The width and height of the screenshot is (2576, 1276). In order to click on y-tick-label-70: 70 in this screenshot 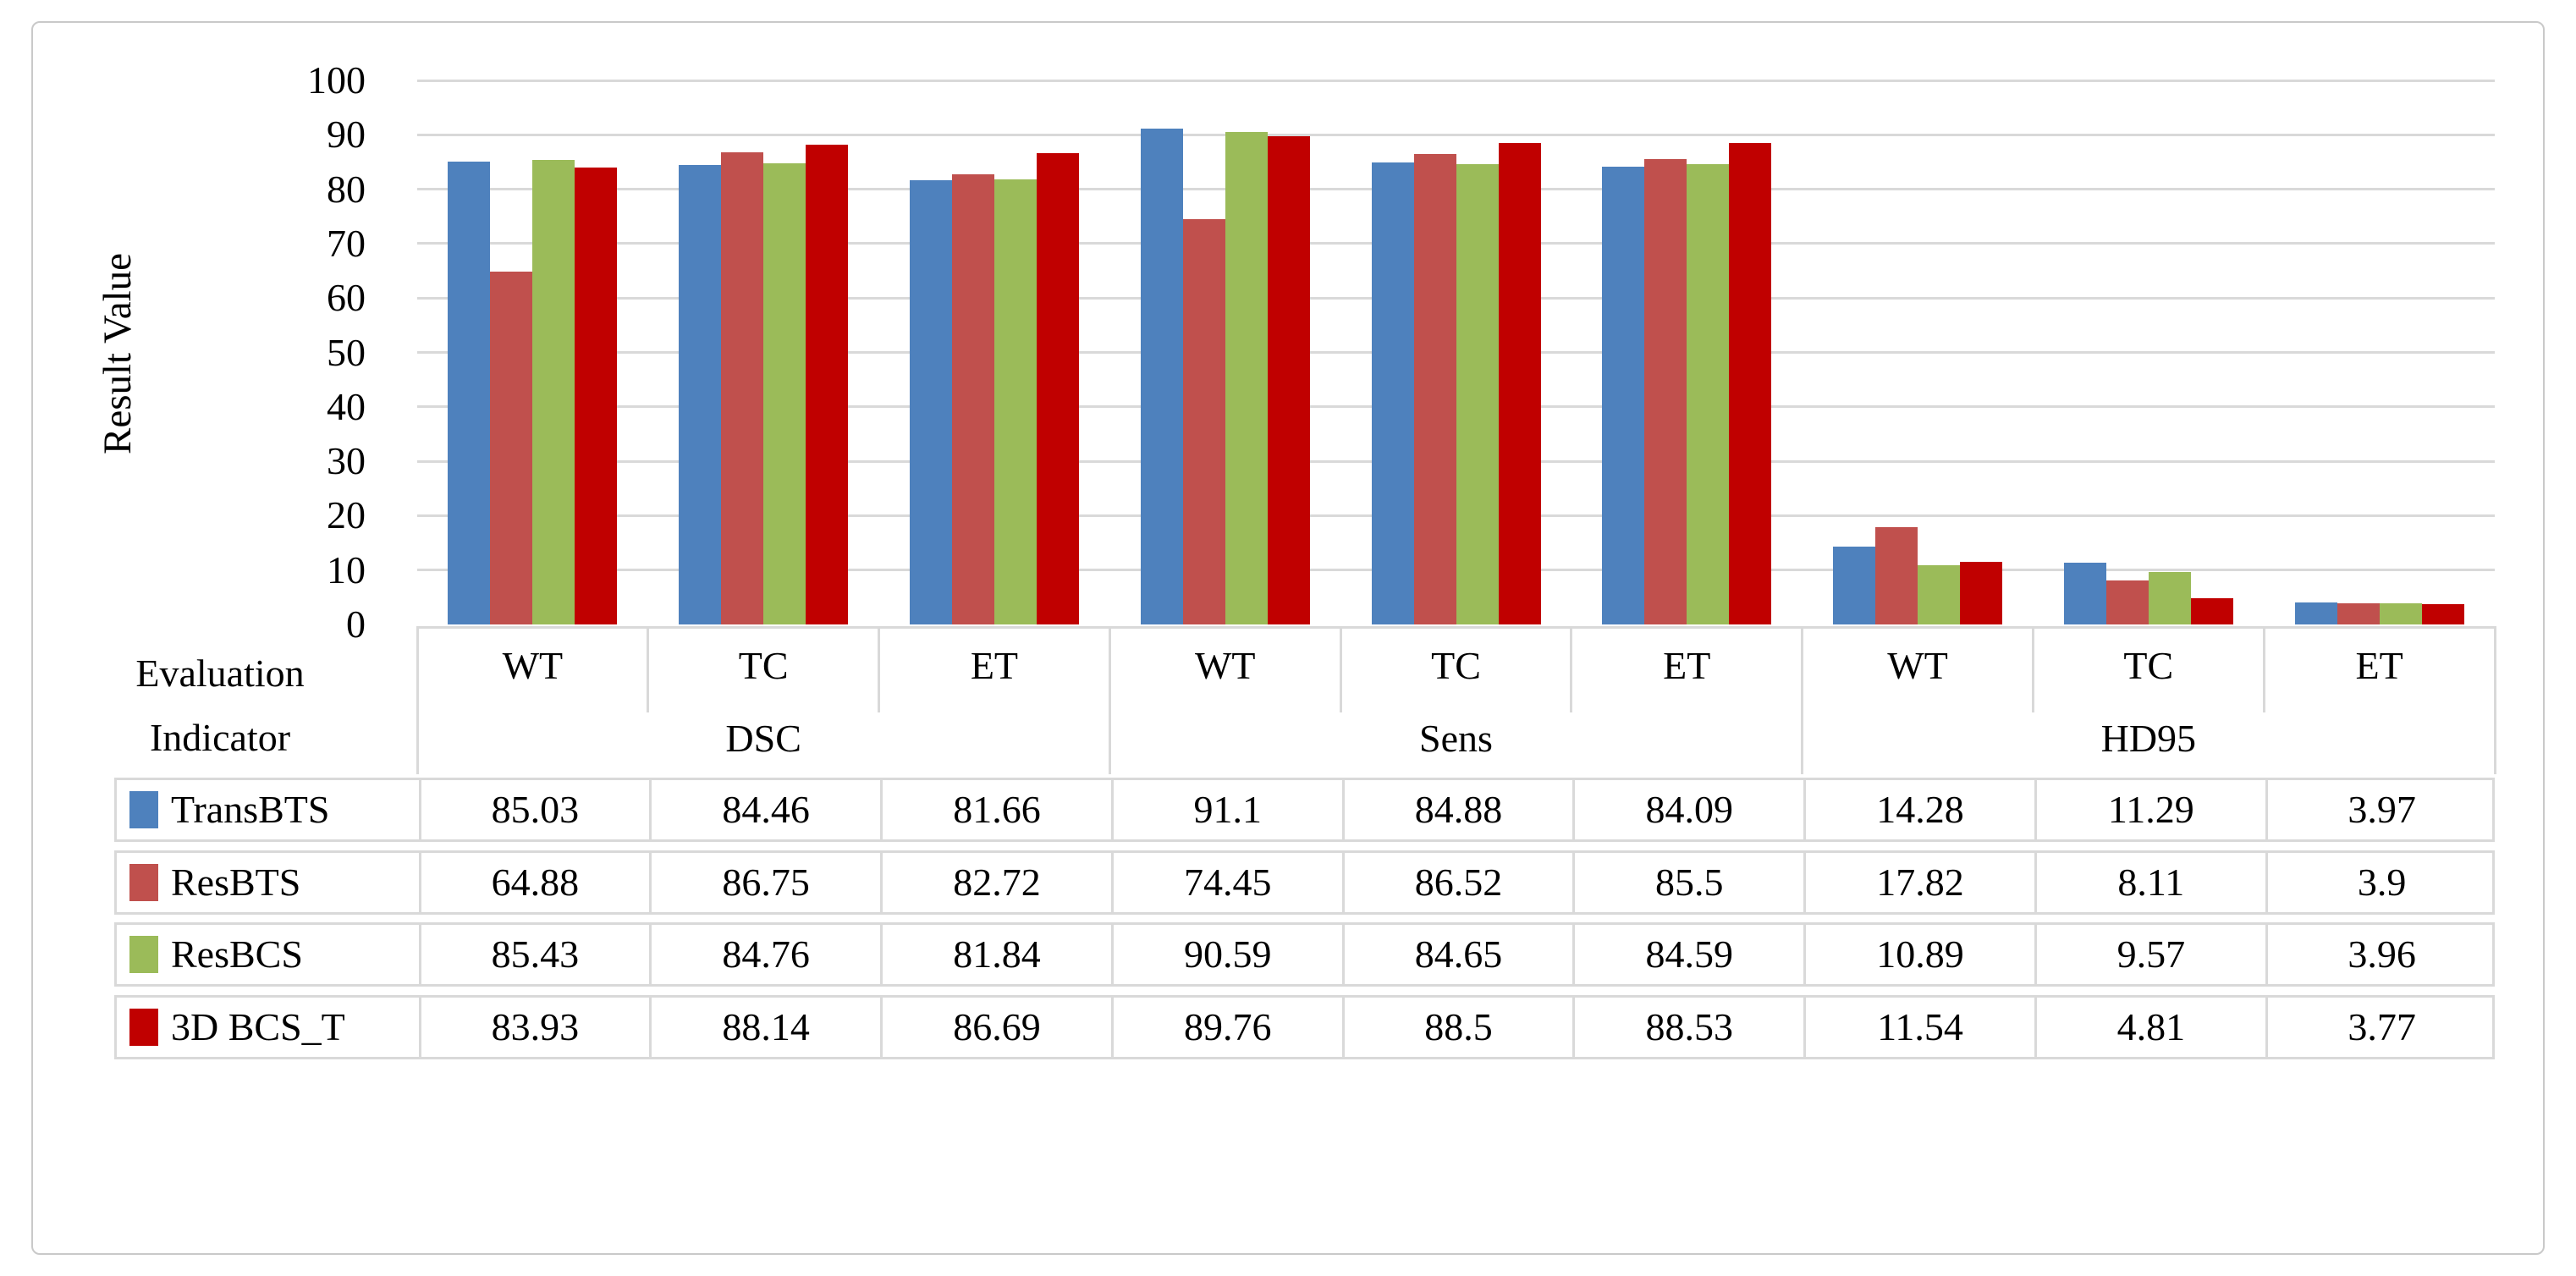, I will do `click(346, 243)`.